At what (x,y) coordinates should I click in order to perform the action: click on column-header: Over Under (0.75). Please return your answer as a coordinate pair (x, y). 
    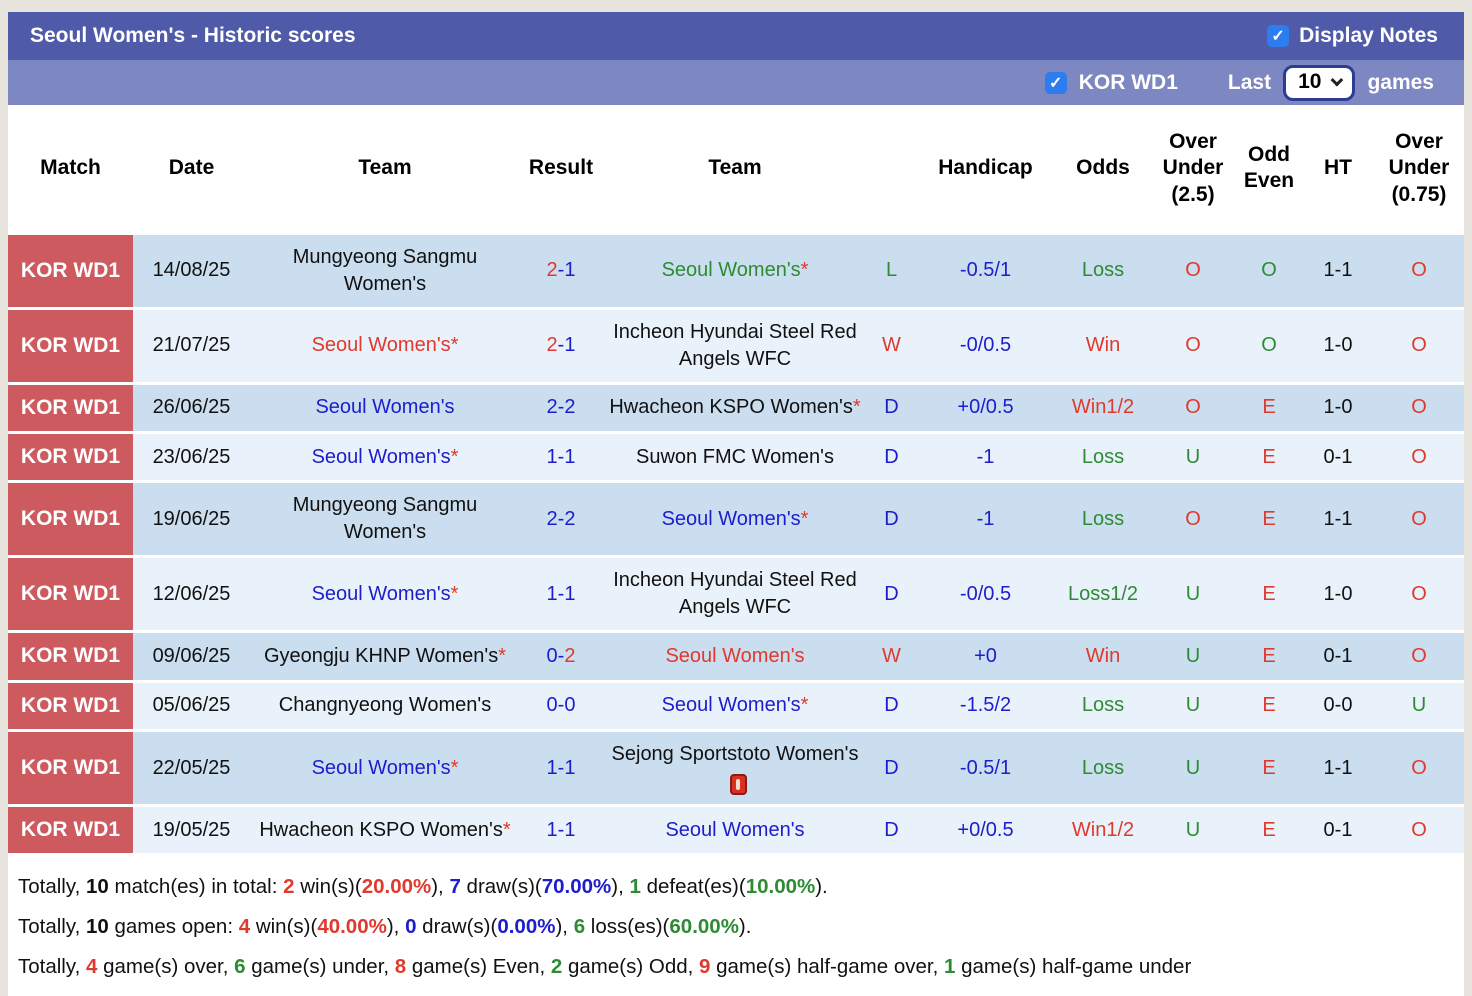
    Looking at the image, I should click on (1419, 169).